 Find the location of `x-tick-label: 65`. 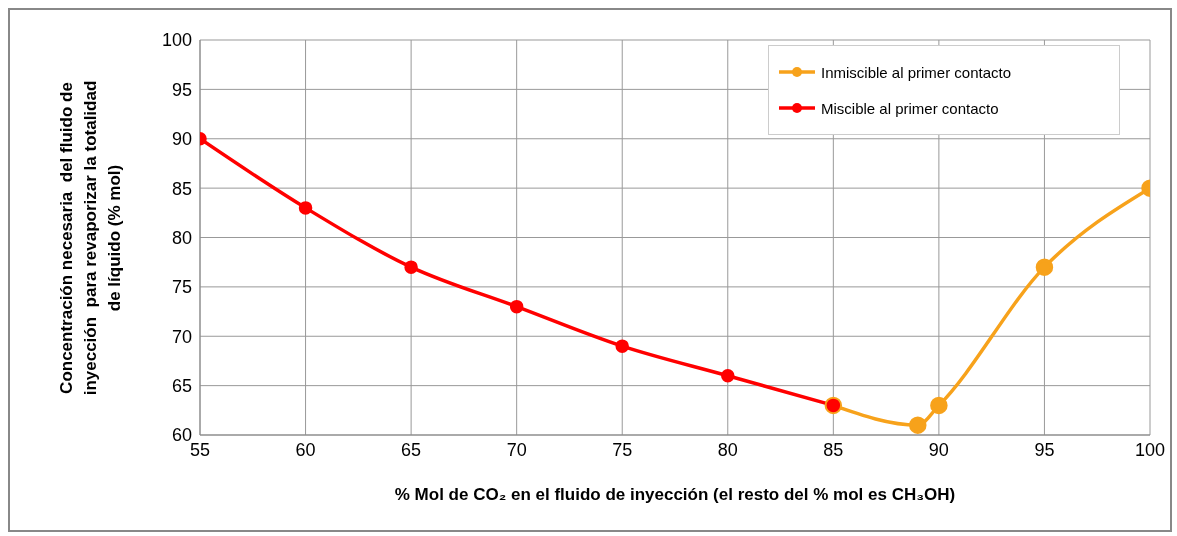

x-tick-label: 65 is located at coordinates (411, 449).